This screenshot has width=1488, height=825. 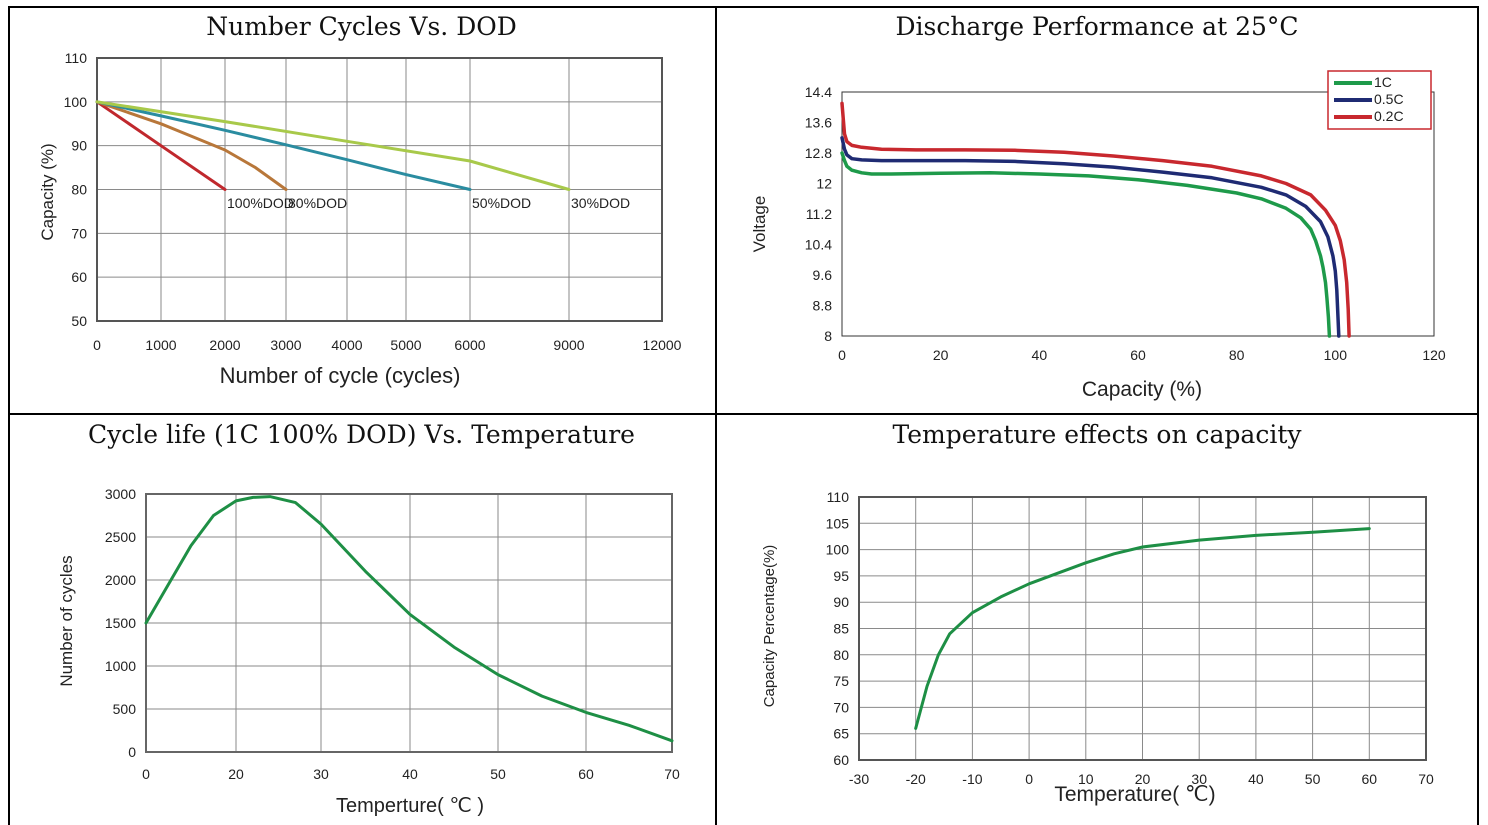 I want to click on y-tick-label: 11.2, so click(x=819, y=214).